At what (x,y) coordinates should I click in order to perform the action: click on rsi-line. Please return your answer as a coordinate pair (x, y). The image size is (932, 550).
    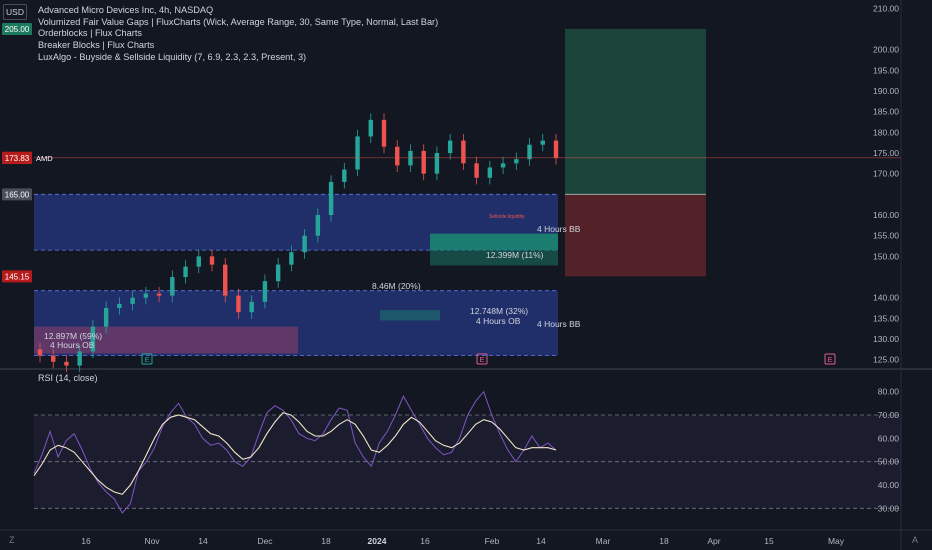
    Looking at the image, I should click on (295, 452).